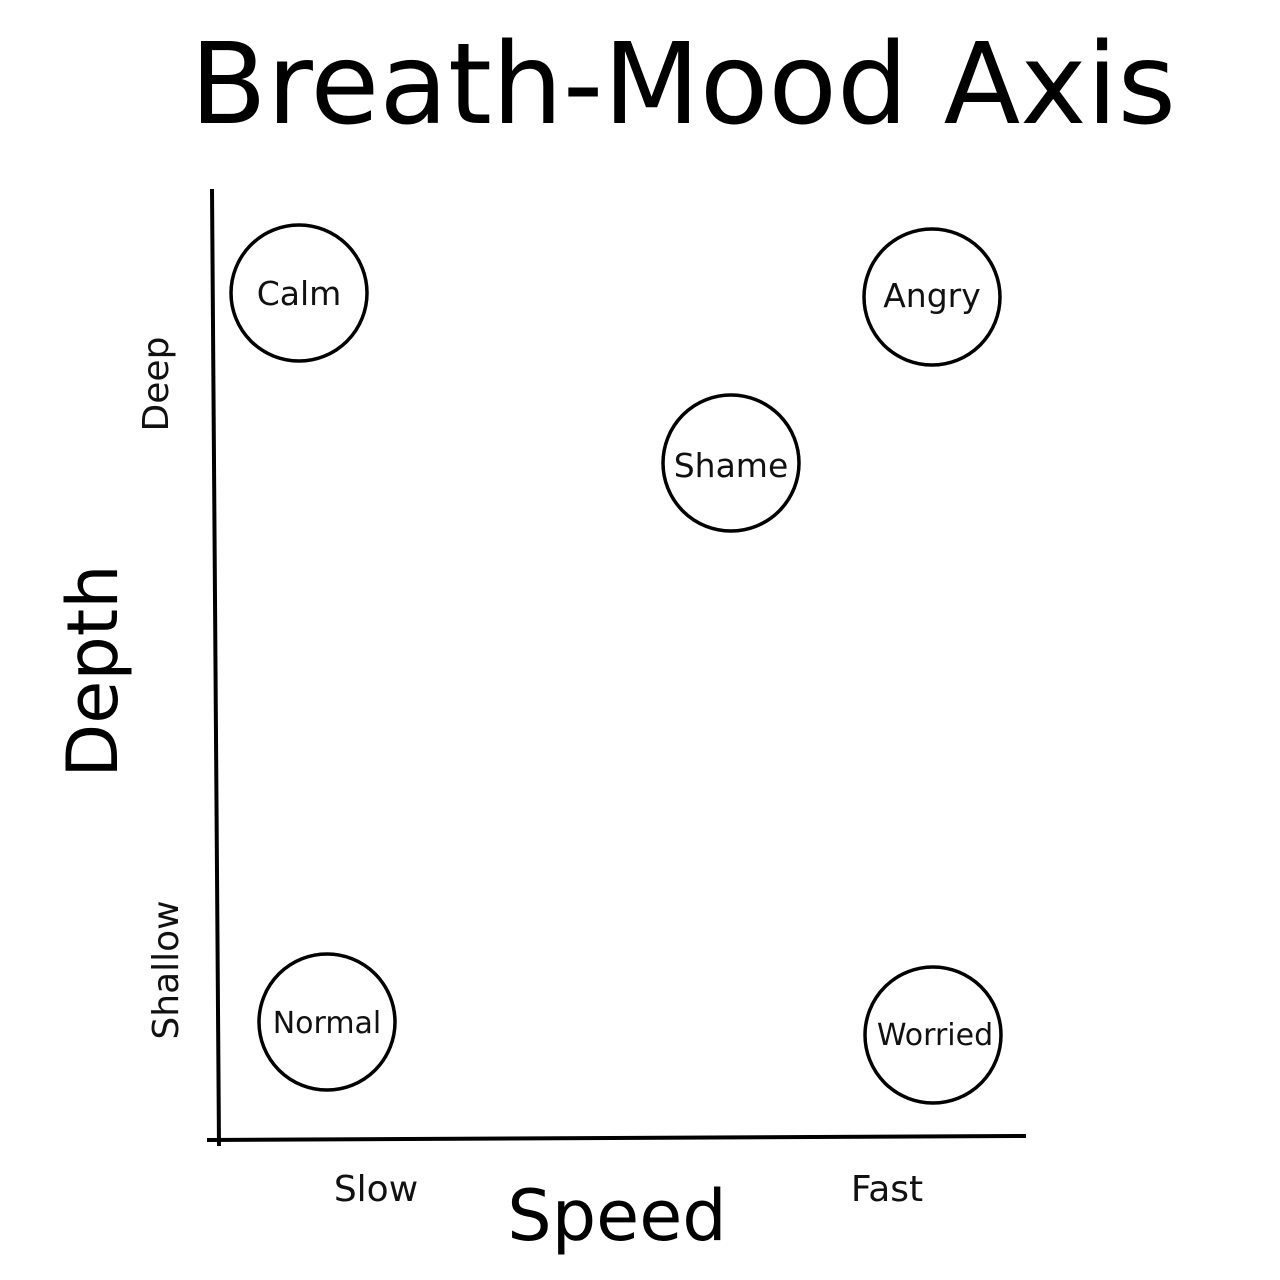  I want to click on y-axis-high-label: Deep, so click(156, 384).